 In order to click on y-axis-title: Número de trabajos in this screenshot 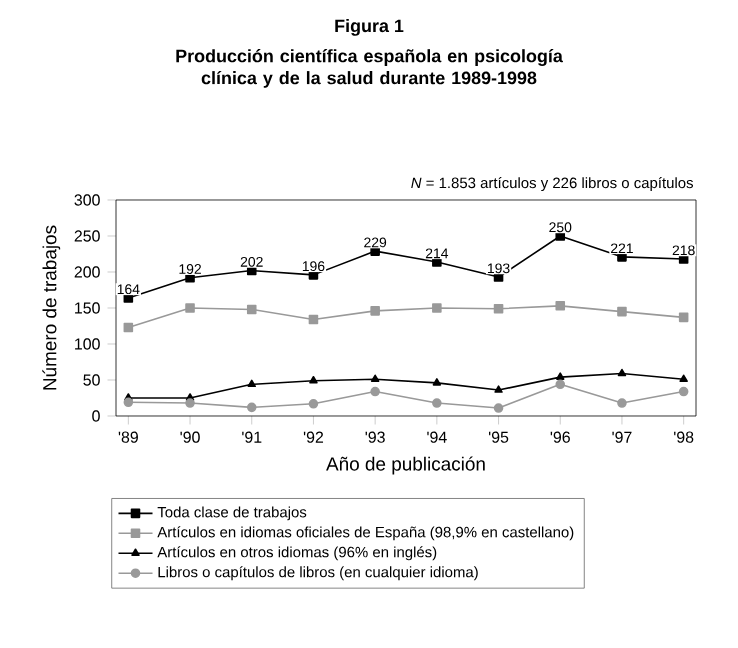, I will do `click(51, 307)`.